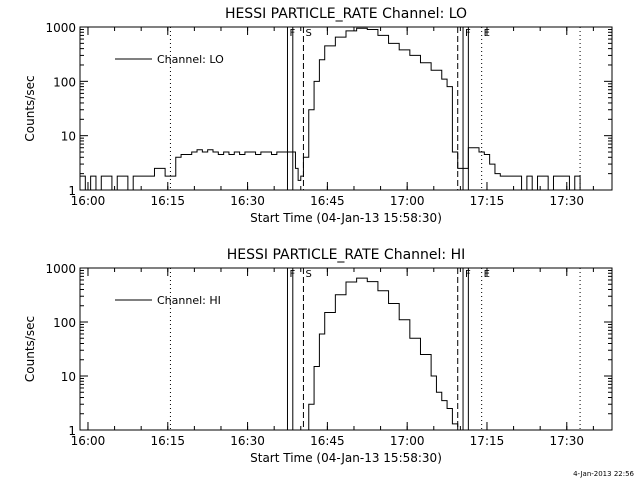  Describe the element at coordinates (346, 255) in the screenshot. I see `chart-title: HESSI PARTICLE_RATE Channel: HI` at that location.